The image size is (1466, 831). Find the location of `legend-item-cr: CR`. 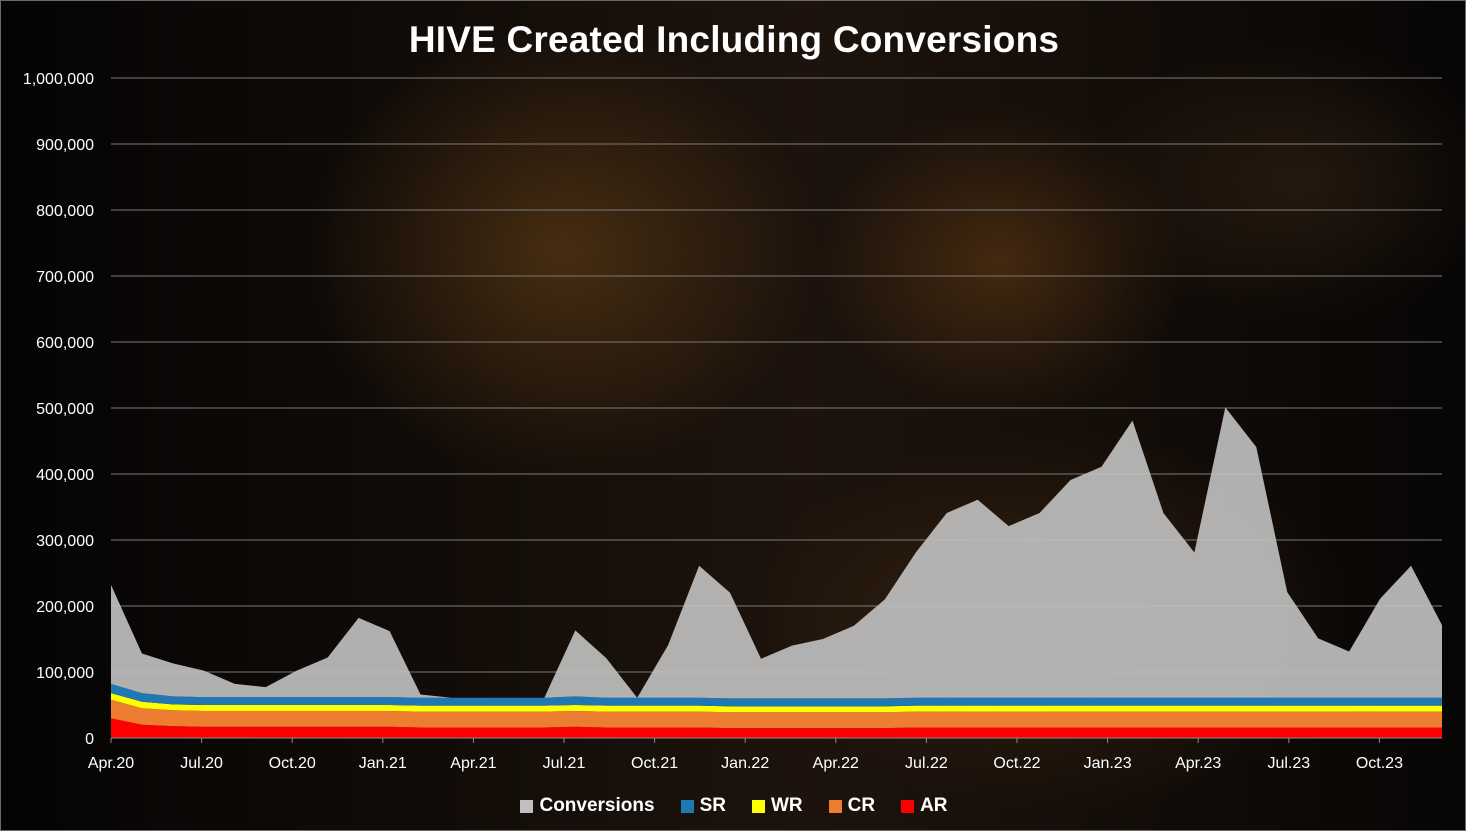

legend-item-cr: CR is located at coordinates (852, 806).